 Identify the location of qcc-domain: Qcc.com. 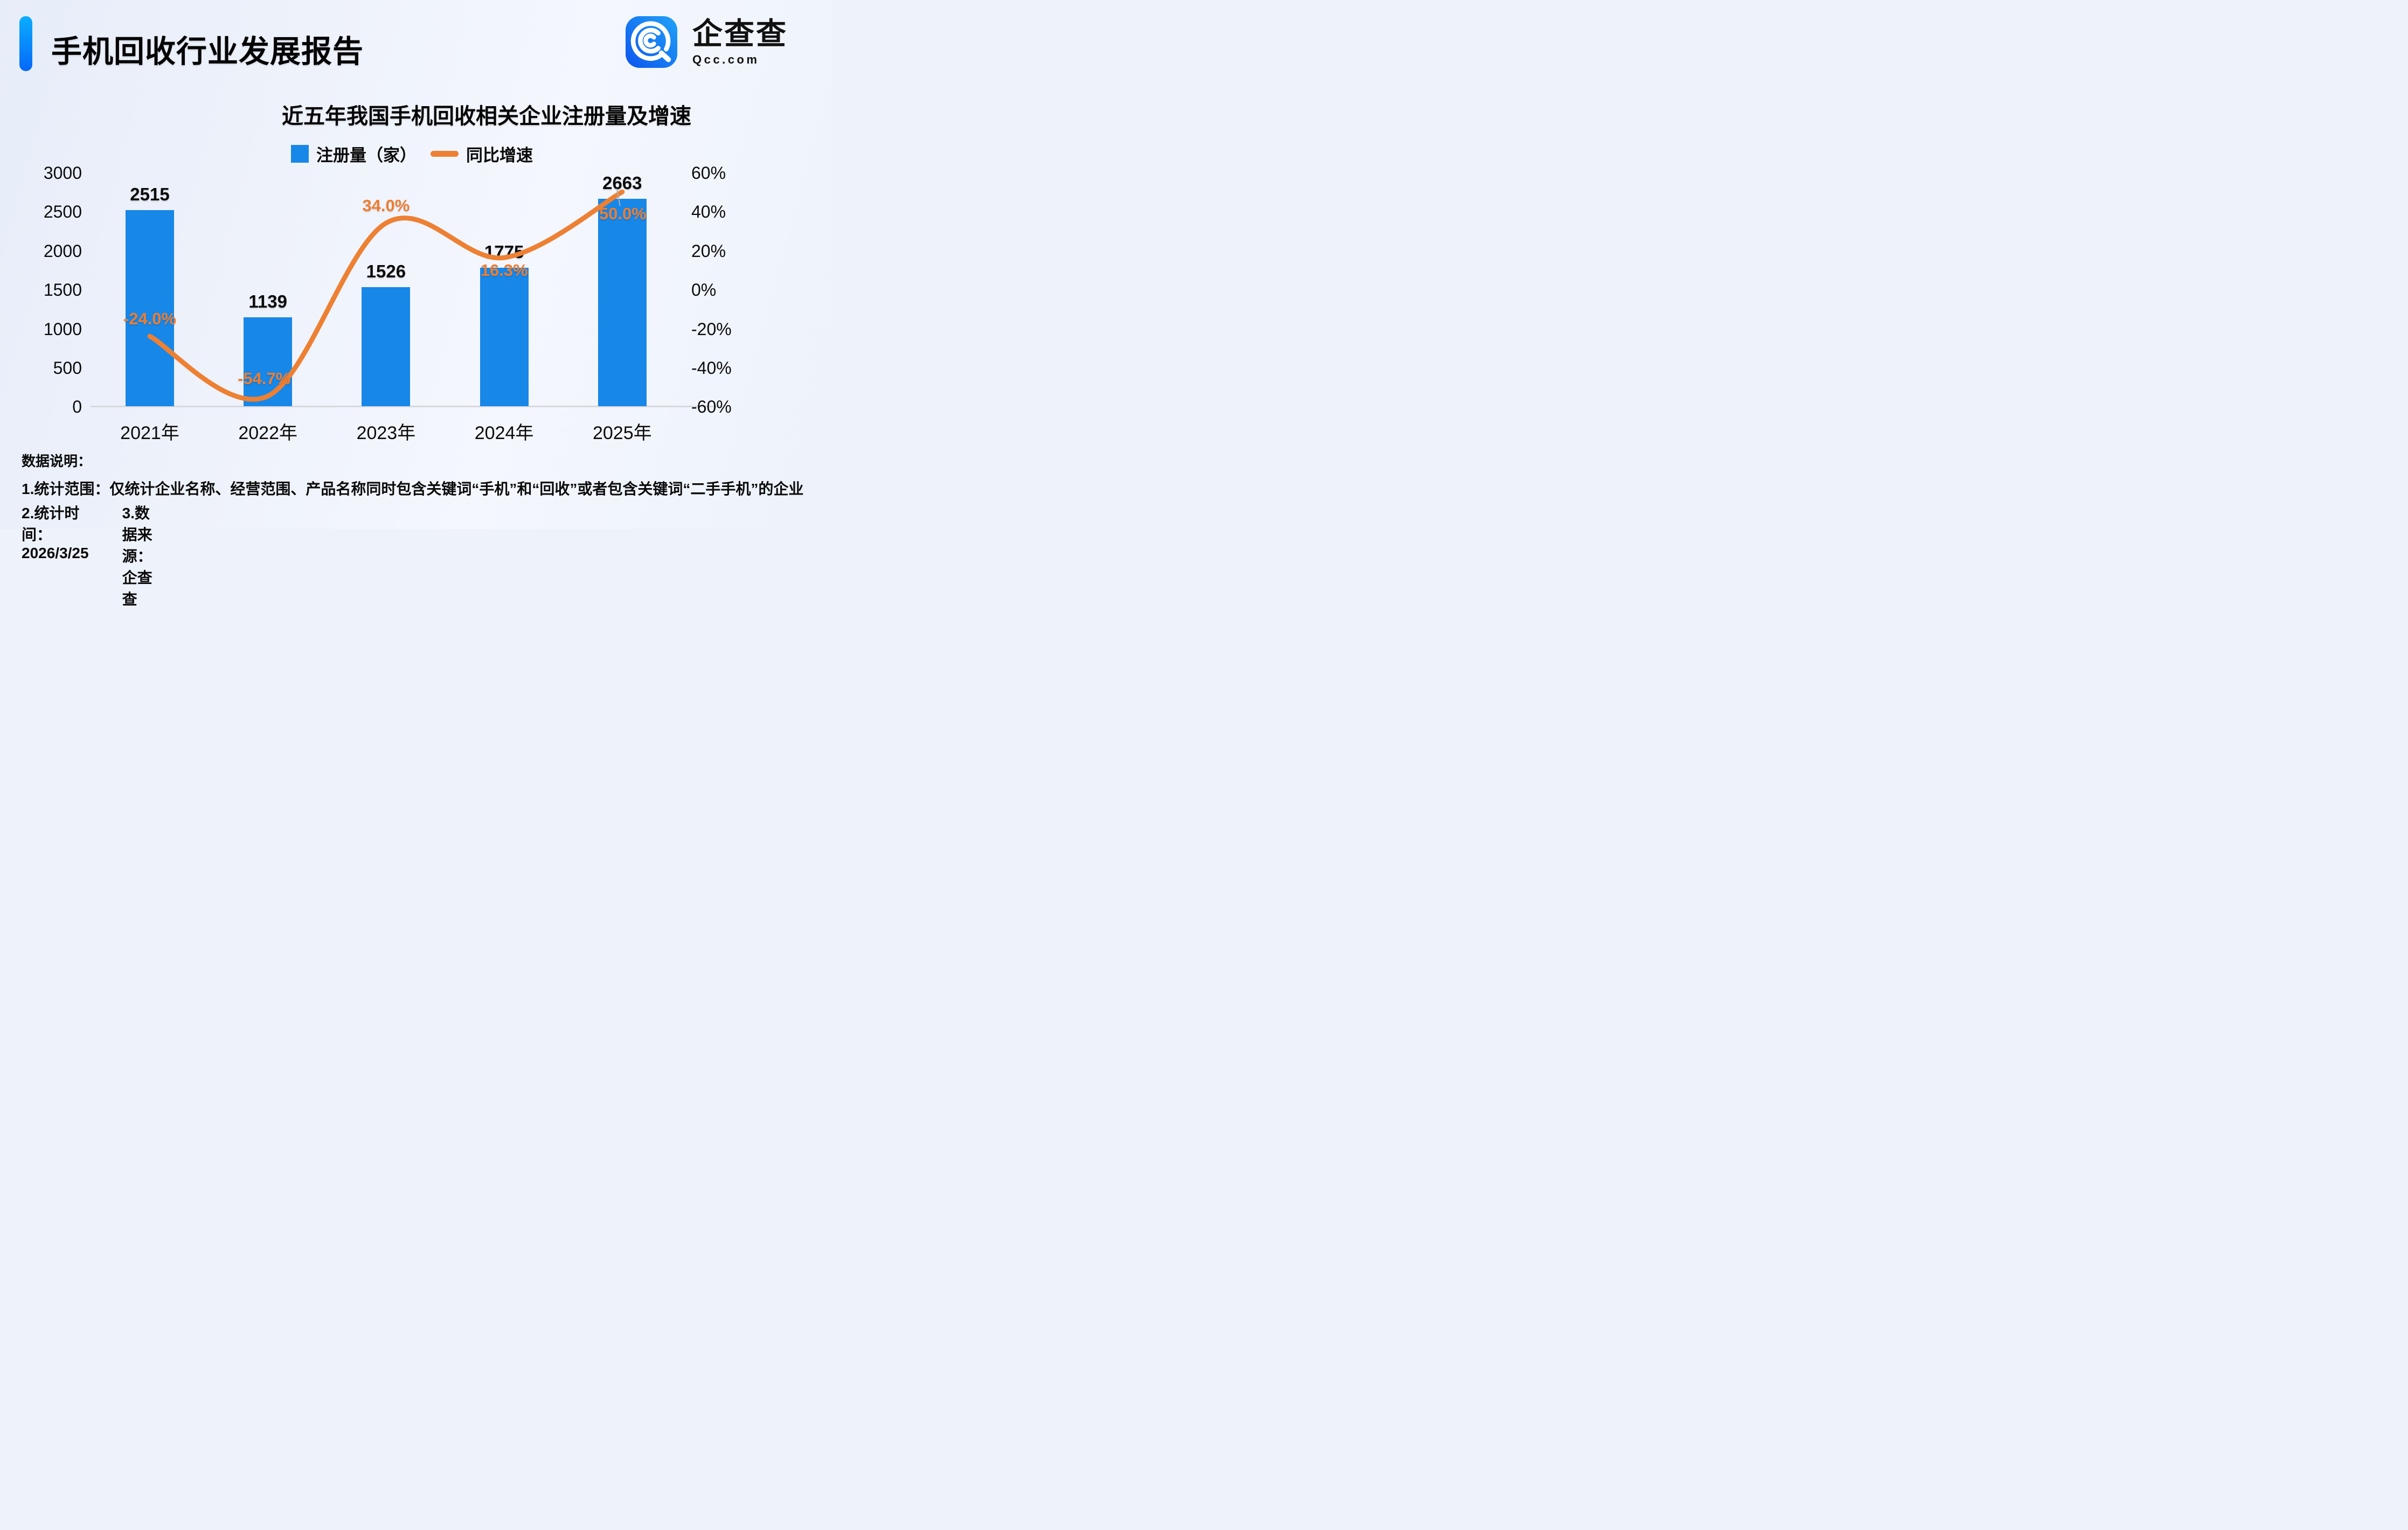
(726, 60).